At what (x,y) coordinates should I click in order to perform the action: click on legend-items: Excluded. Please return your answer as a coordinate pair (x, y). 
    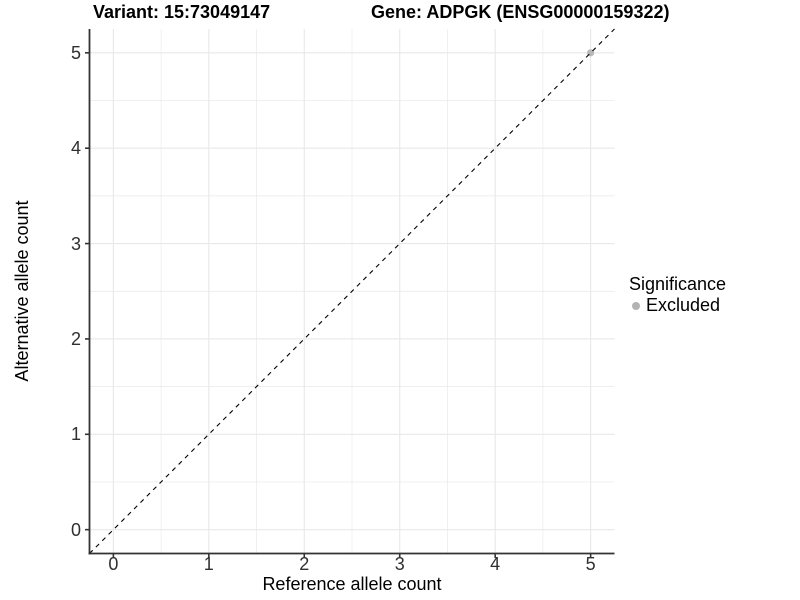
    Looking at the image, I should click on (677, 305).